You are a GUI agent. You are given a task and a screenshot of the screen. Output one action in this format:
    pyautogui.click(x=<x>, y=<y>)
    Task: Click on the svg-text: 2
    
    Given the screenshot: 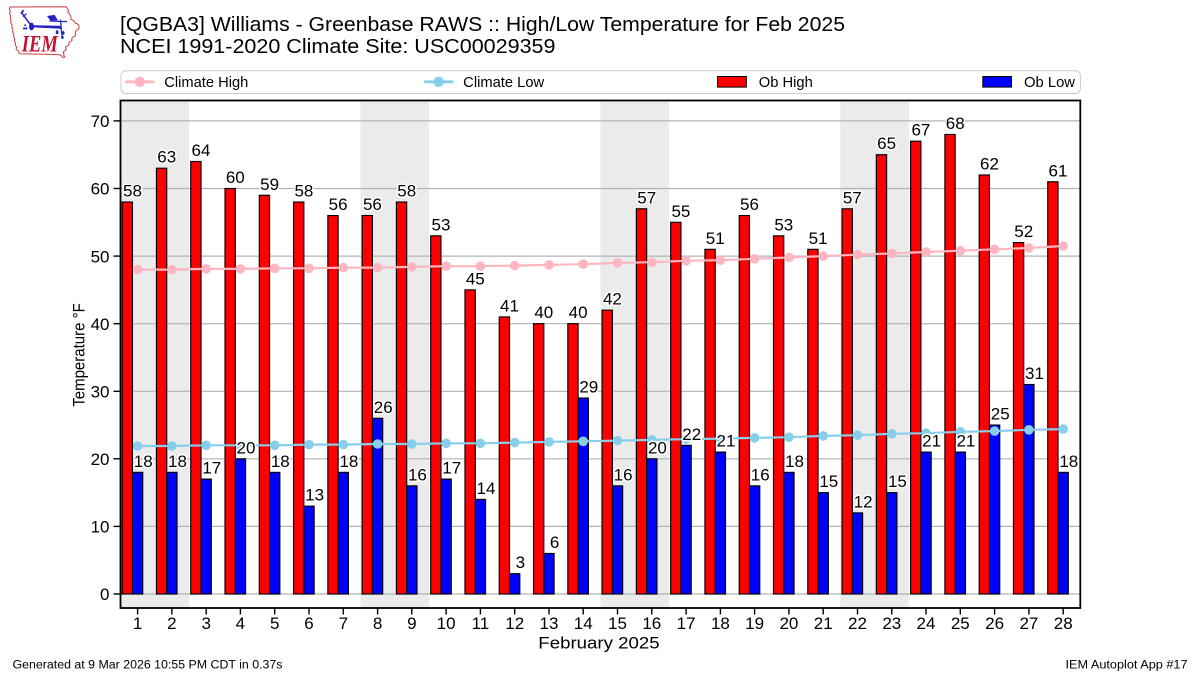 What is the action you would take?
    pyautogui.click(x=171, y=623)
    